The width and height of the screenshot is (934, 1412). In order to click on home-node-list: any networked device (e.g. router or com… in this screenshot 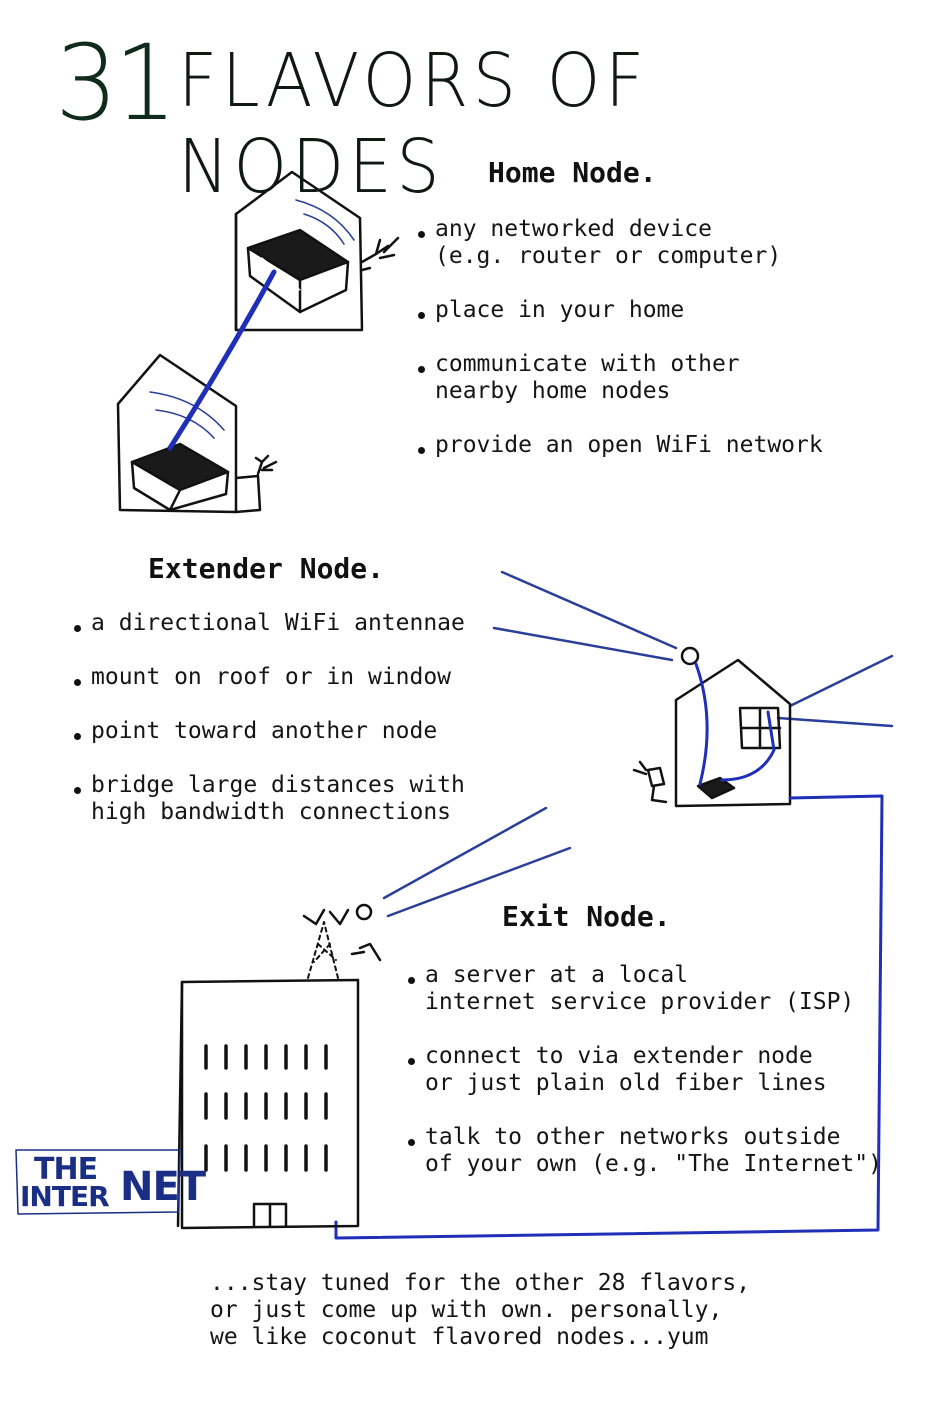, I will do `click(668, 351)`.